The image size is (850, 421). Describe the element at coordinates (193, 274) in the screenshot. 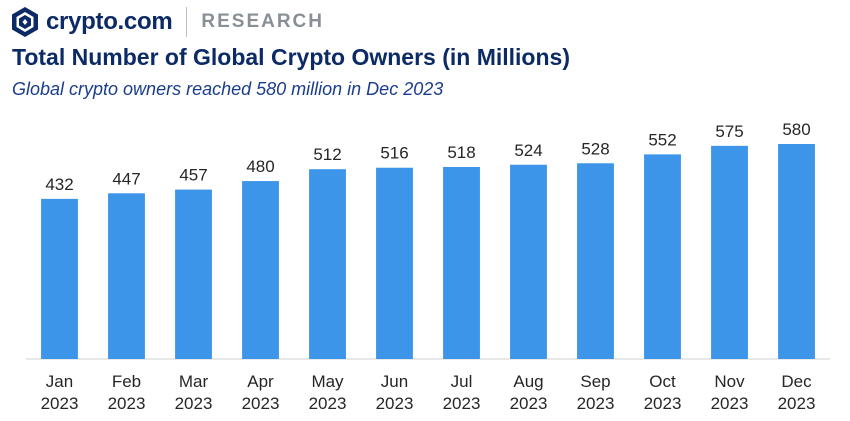

I see `bar-mar` at that location.